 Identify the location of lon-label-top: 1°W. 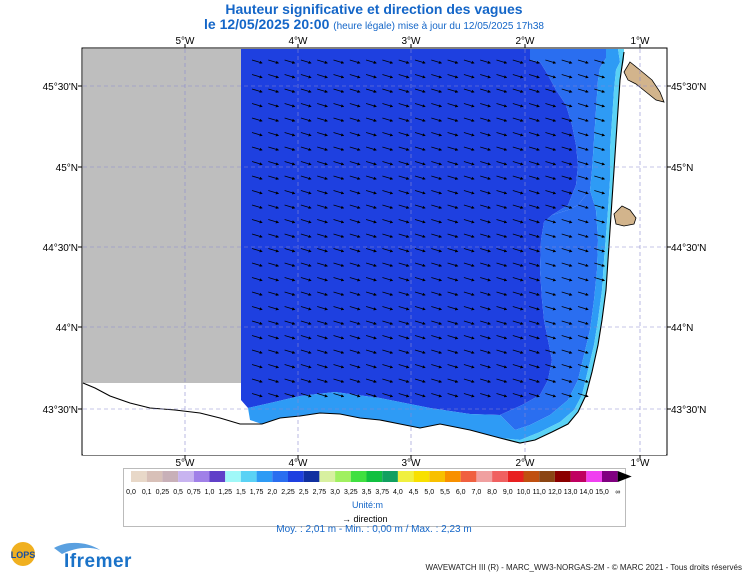
(641, 41).